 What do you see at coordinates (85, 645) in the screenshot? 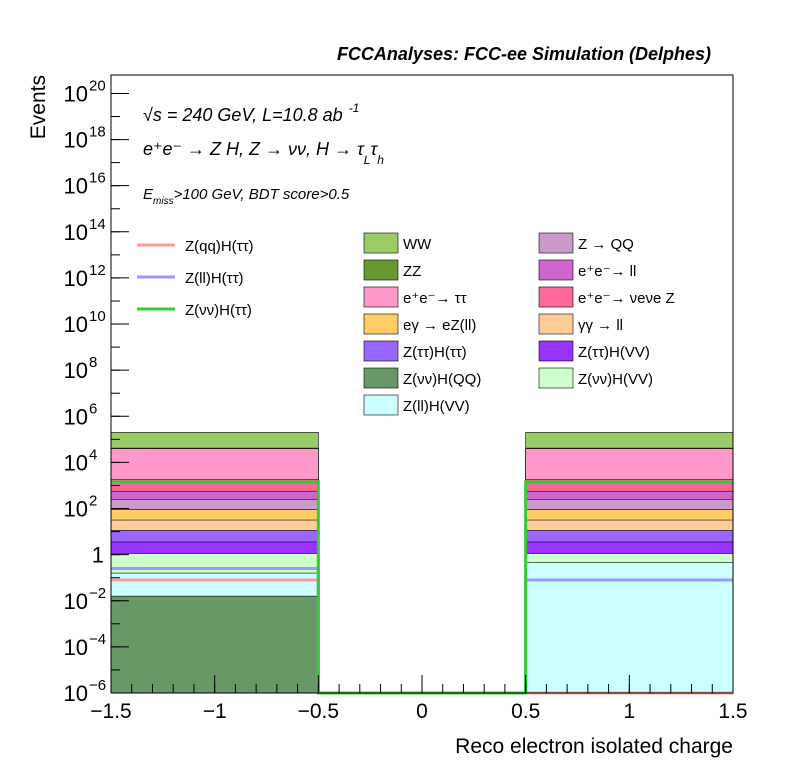
I see `y-tick-label: 10⁻⁴` at bounding box center [85, 645].